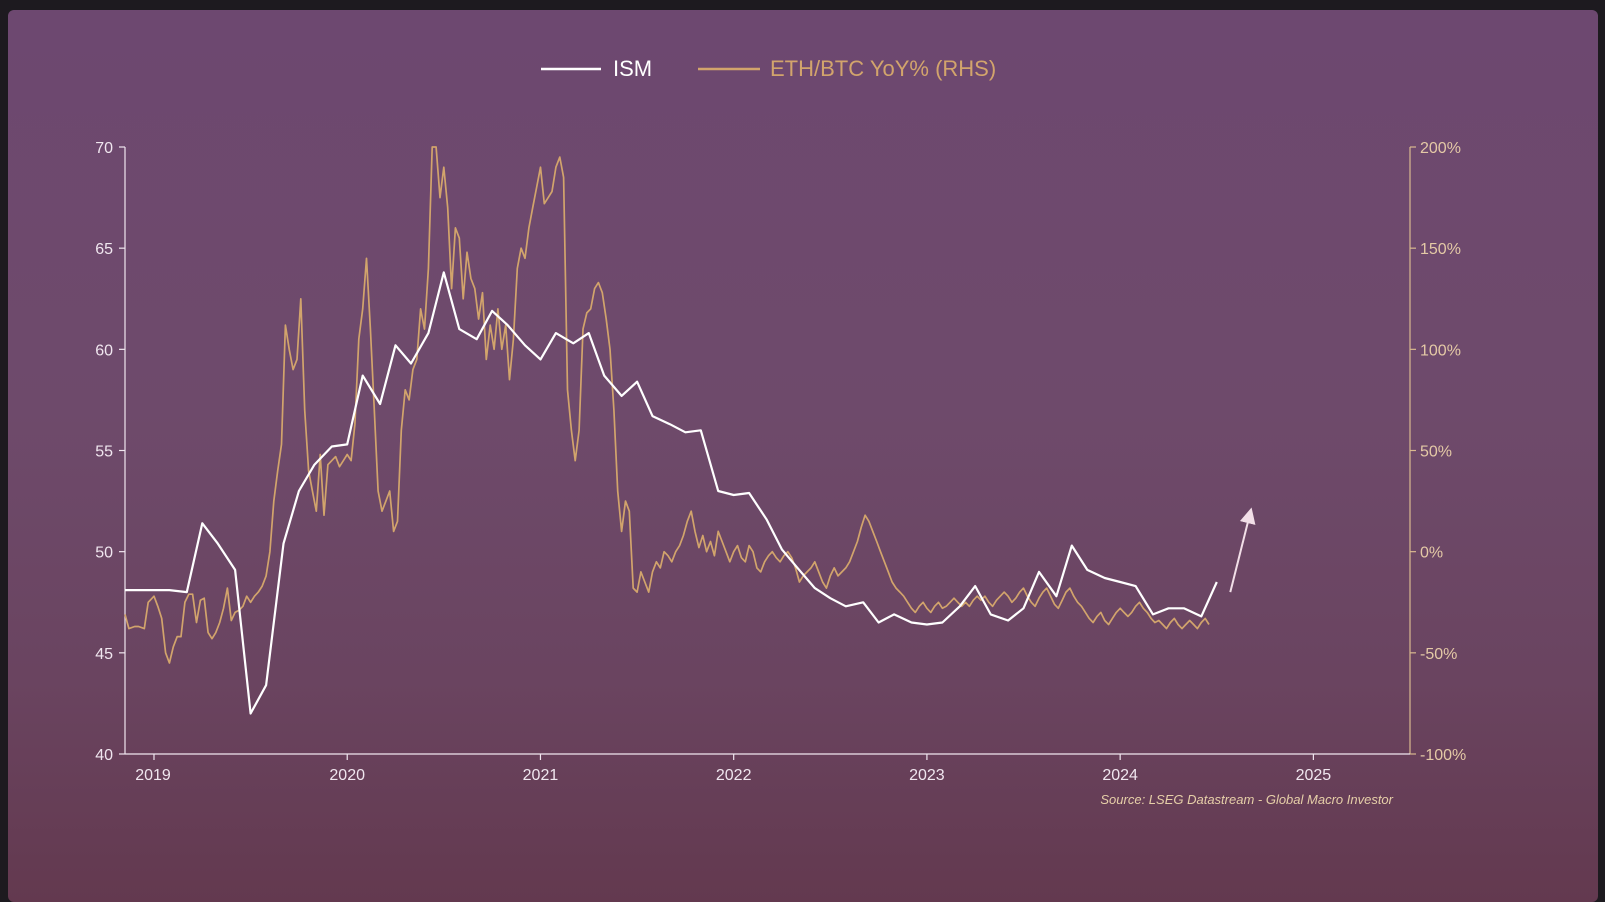  Describe the element at coordinates (541, 775) in the screenshot. I see `x-axis-tick-label: 2021` at that location.